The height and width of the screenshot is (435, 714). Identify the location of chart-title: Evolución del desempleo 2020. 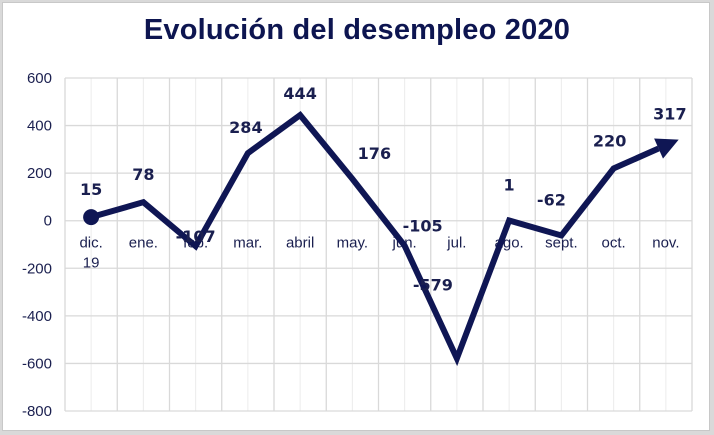
(357, 30).